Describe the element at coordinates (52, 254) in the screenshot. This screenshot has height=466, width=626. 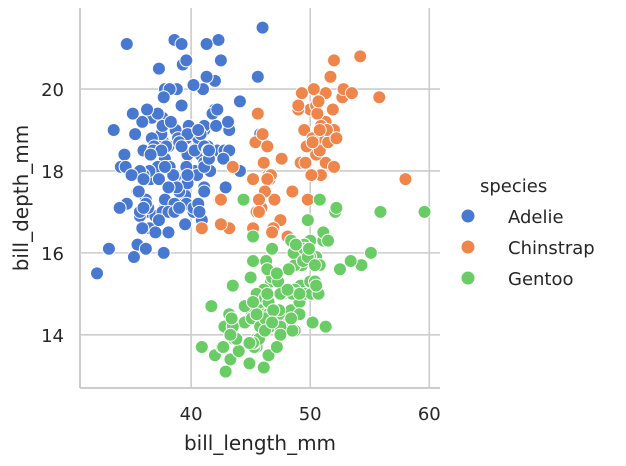
I see `y-tick-label: 16` at that location.